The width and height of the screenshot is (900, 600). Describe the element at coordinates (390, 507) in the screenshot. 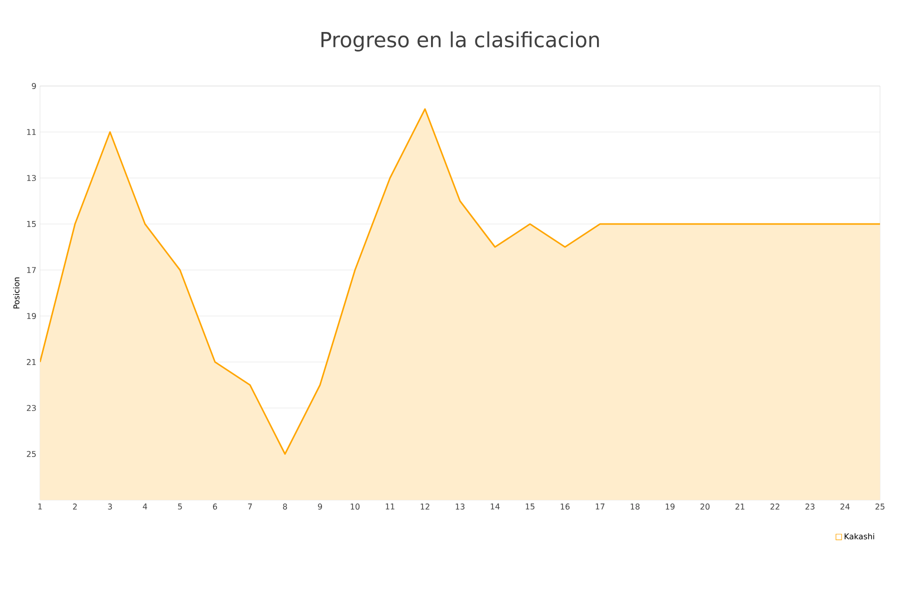

I see `x-tick-label: 11` at that location.